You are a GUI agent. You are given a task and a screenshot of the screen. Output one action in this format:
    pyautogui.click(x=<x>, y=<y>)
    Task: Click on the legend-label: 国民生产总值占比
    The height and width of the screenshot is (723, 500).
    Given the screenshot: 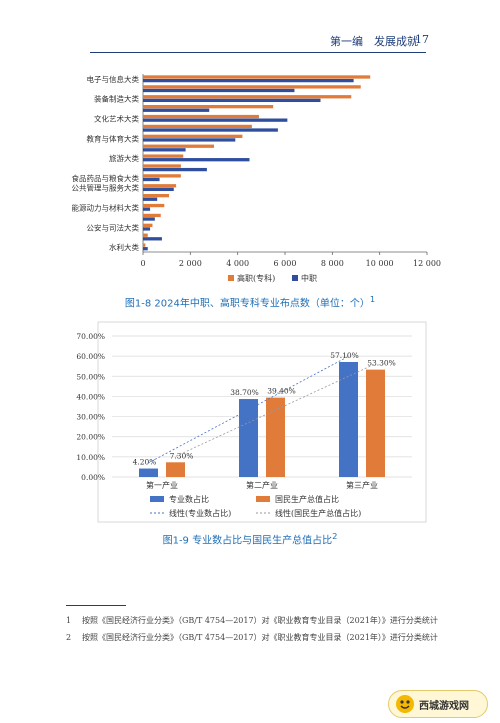 What is the action you would take?
    pyautogui.click(x=307, y=499)
    